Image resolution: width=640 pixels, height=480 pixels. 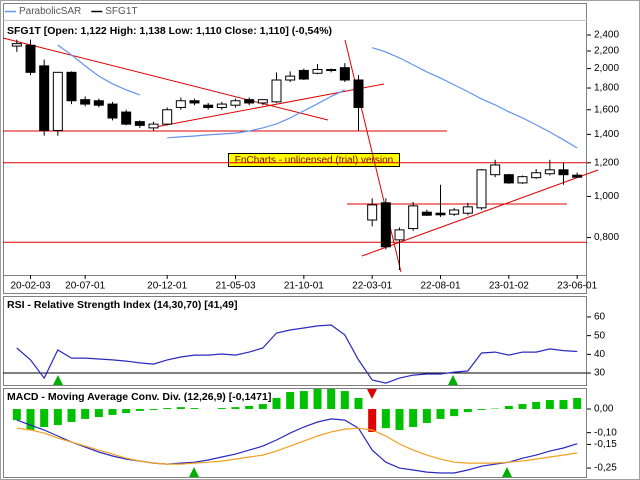 I want to click on y-tick-label: 0,800, so click(x=606, y=237).